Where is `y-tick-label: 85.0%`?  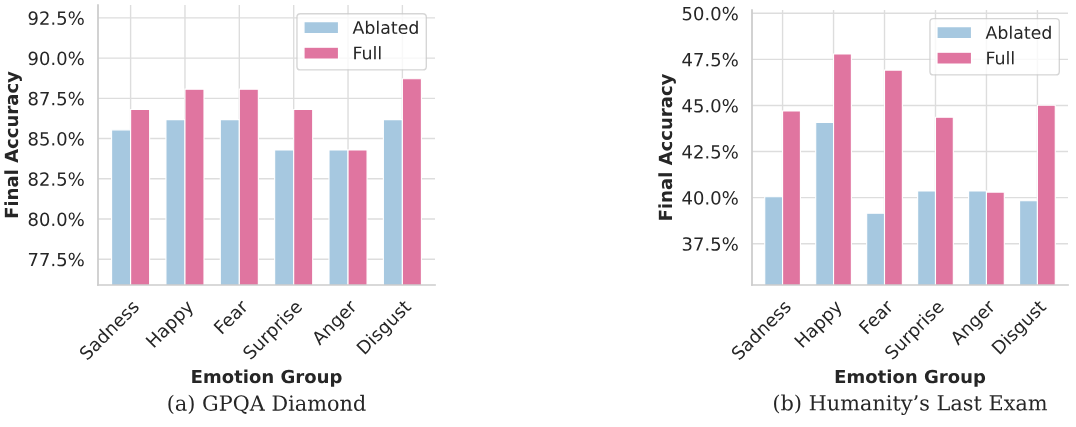 y-tick-label: 85.0% is located at coordinates (56, 139).